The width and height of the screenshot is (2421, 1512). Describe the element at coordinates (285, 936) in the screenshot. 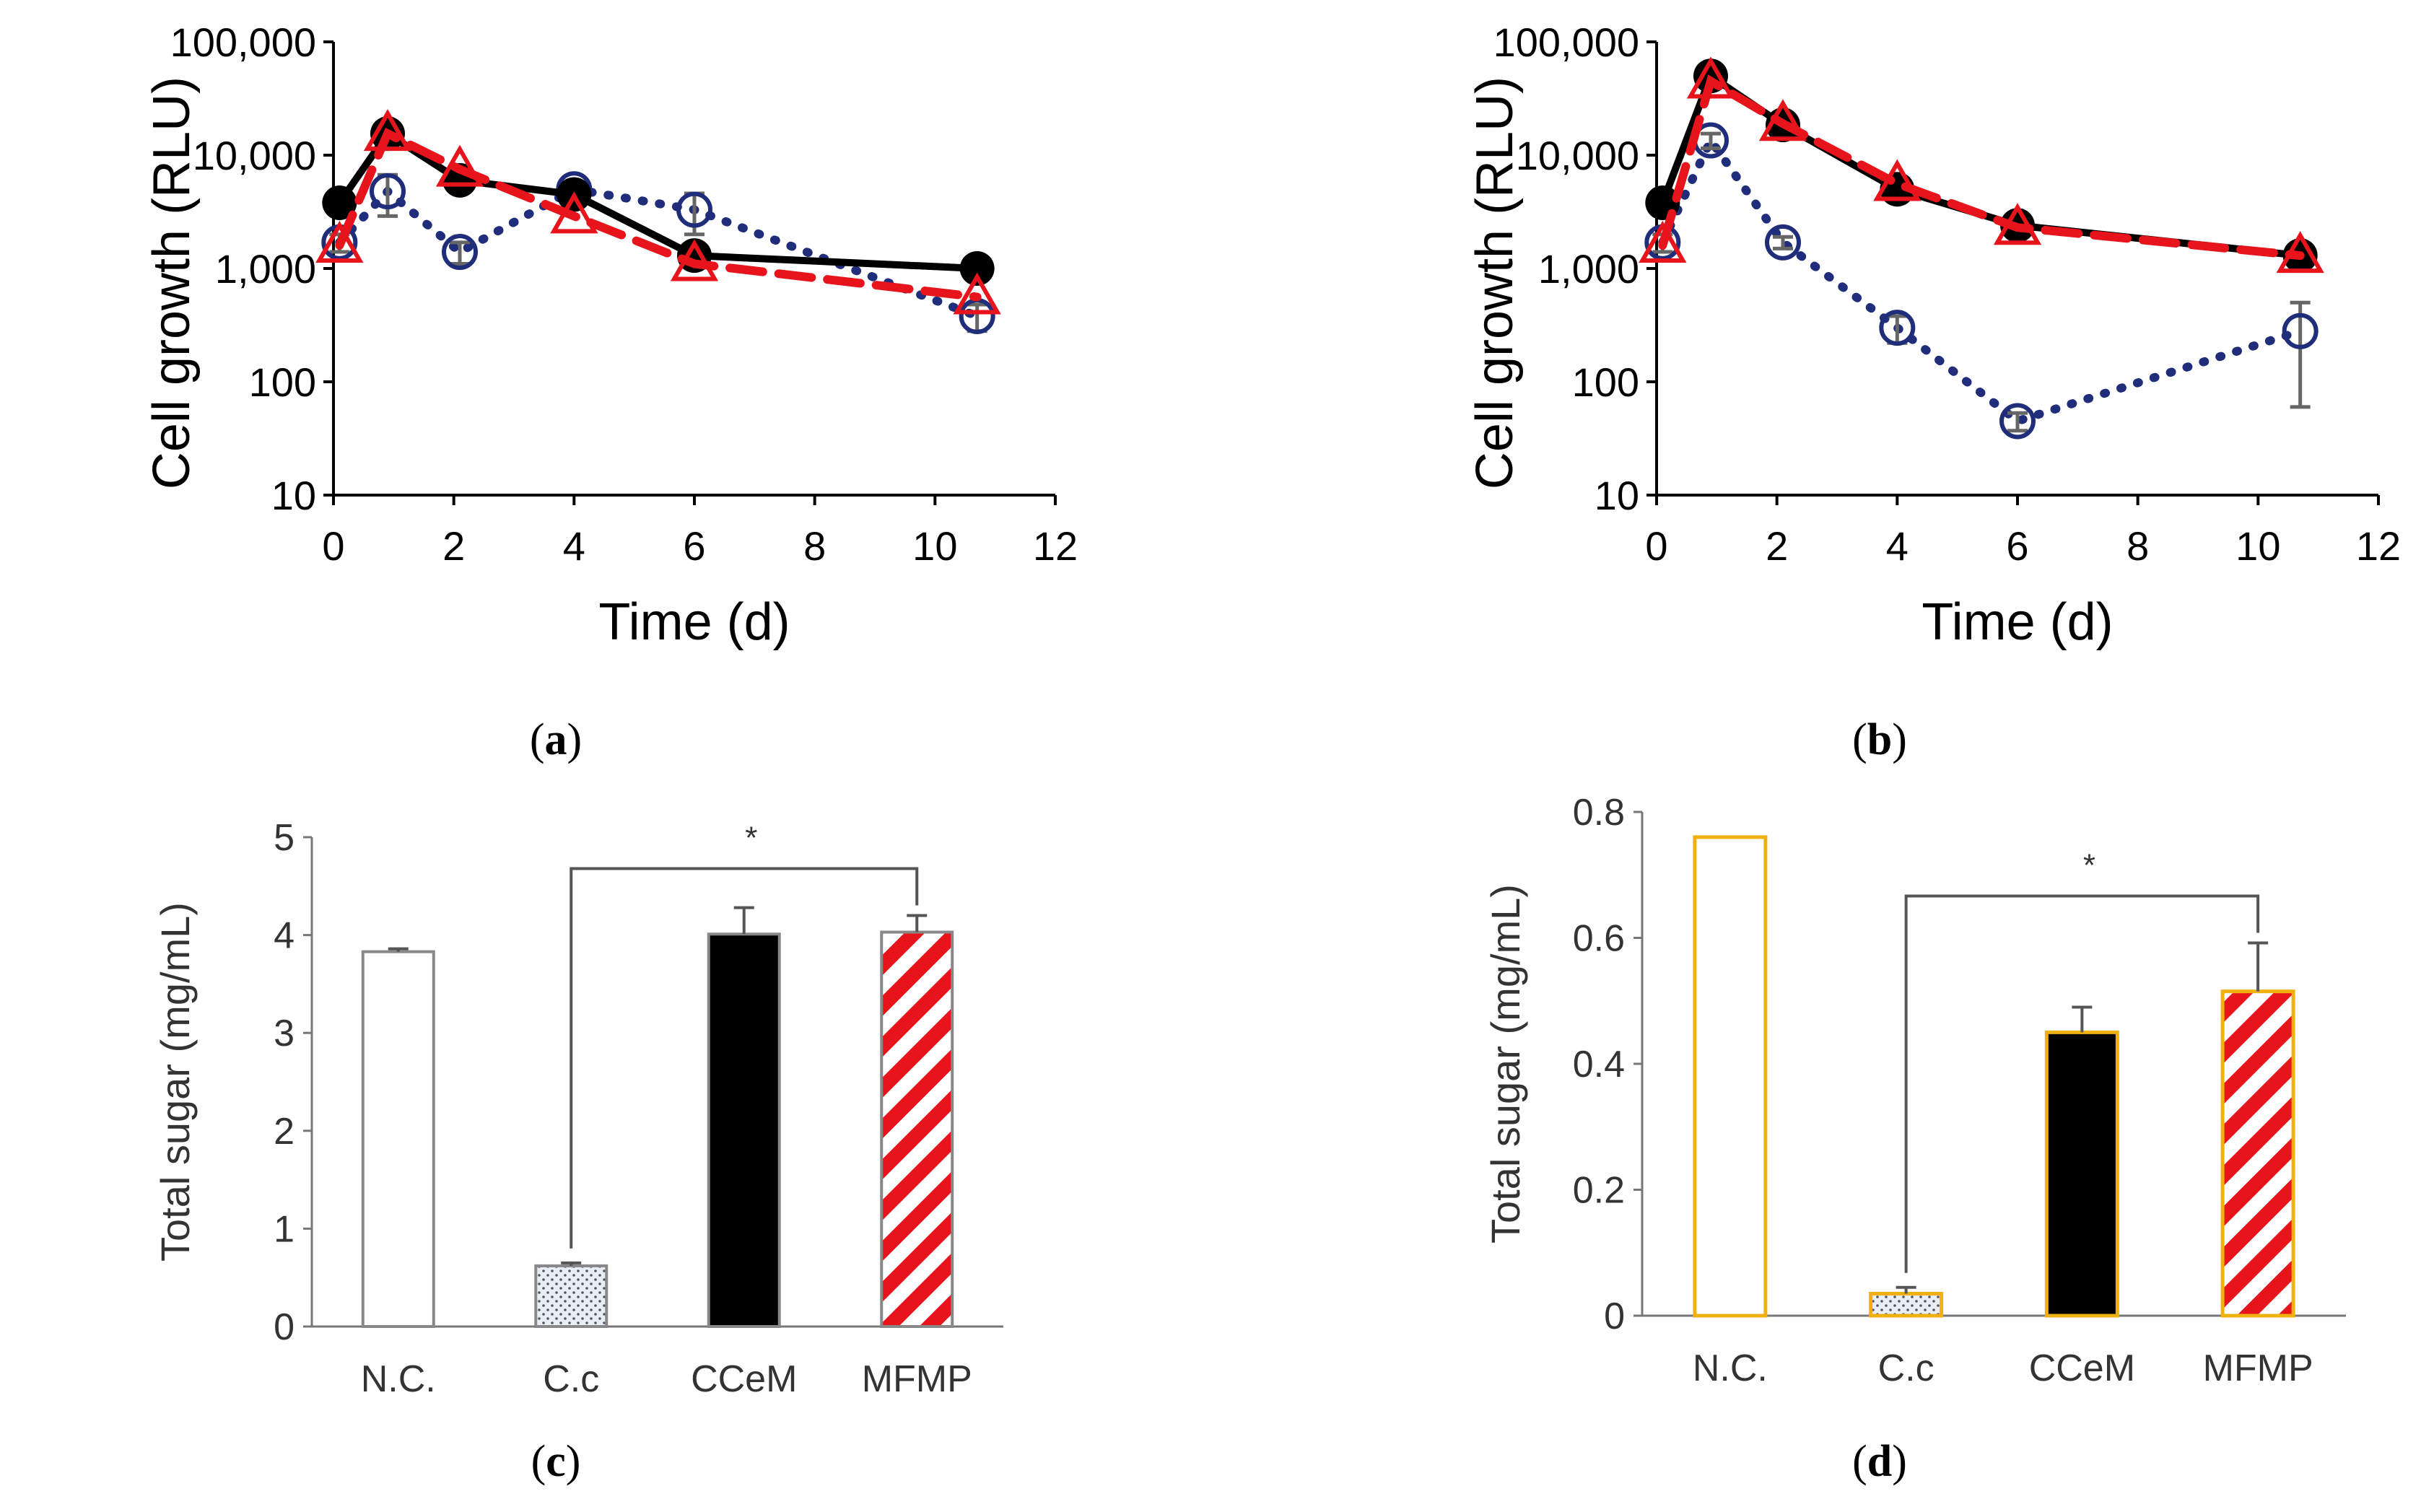

I see `y-tick-label: 4` at that location.